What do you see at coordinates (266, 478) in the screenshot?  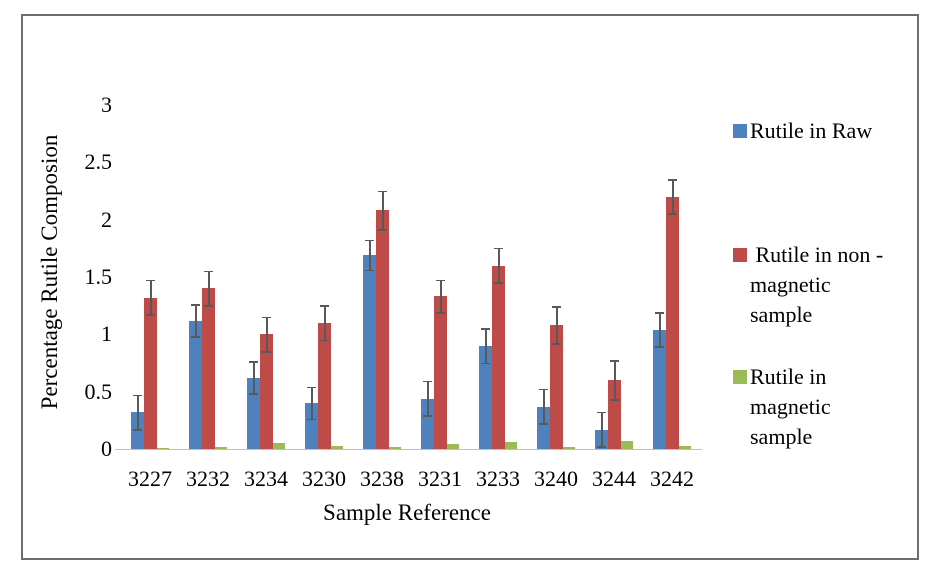 I see `x-tick-label: 3234` at bounding box center [266, 478].